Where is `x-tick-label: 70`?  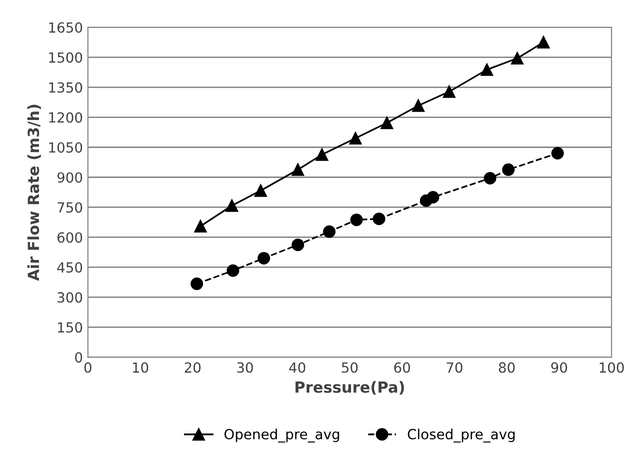 x-tick-label: 70 is located at coordinates (454, 367).